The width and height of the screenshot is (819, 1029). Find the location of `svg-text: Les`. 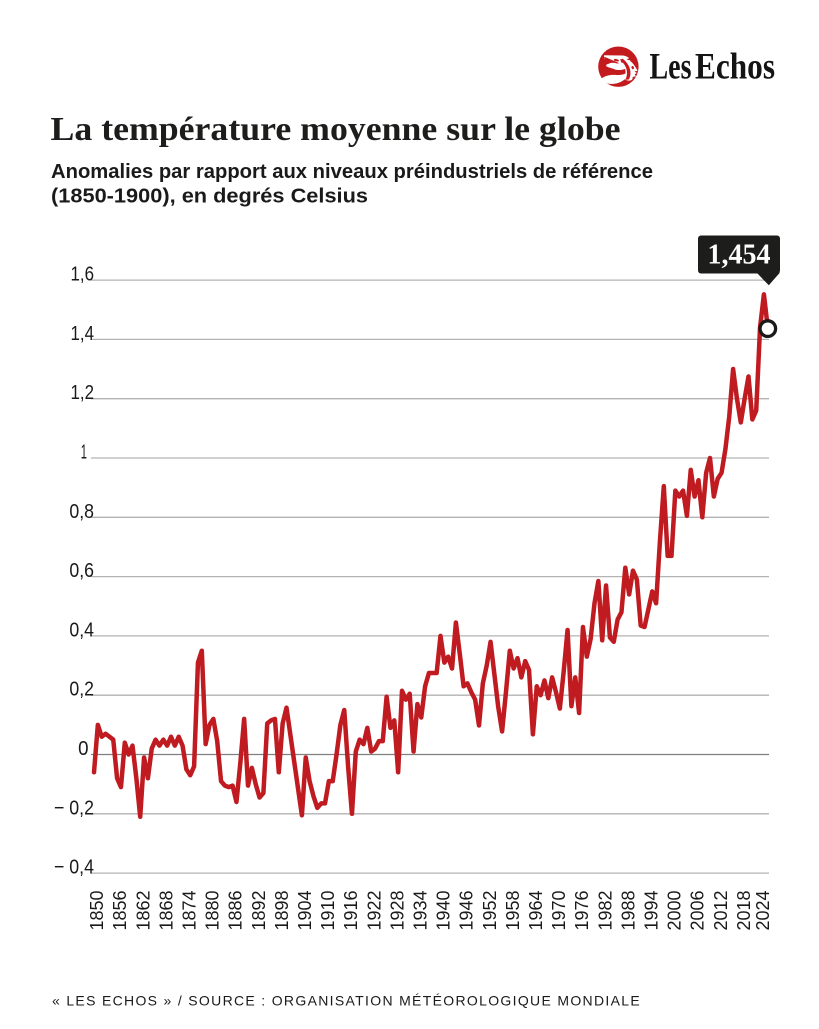

svg-text: Les is located at coordinates (671, 65).